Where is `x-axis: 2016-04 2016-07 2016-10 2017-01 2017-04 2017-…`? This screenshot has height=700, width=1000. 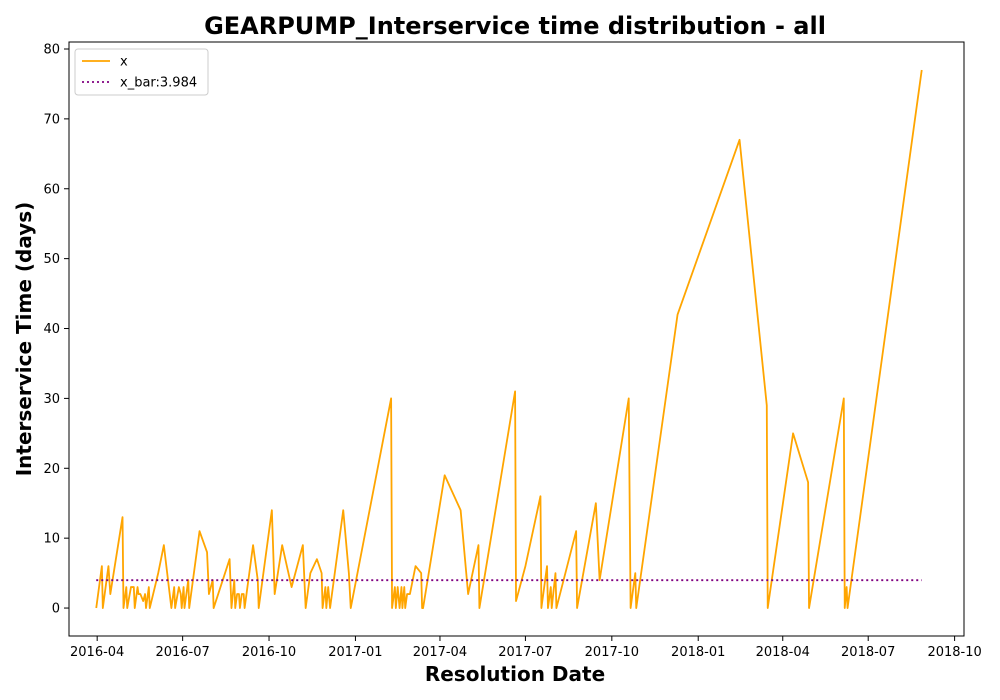 x-axis: 2016-04 2016-07 2016-10 2017-01 2017-04 2017-… is located at coordinates (526, 648).